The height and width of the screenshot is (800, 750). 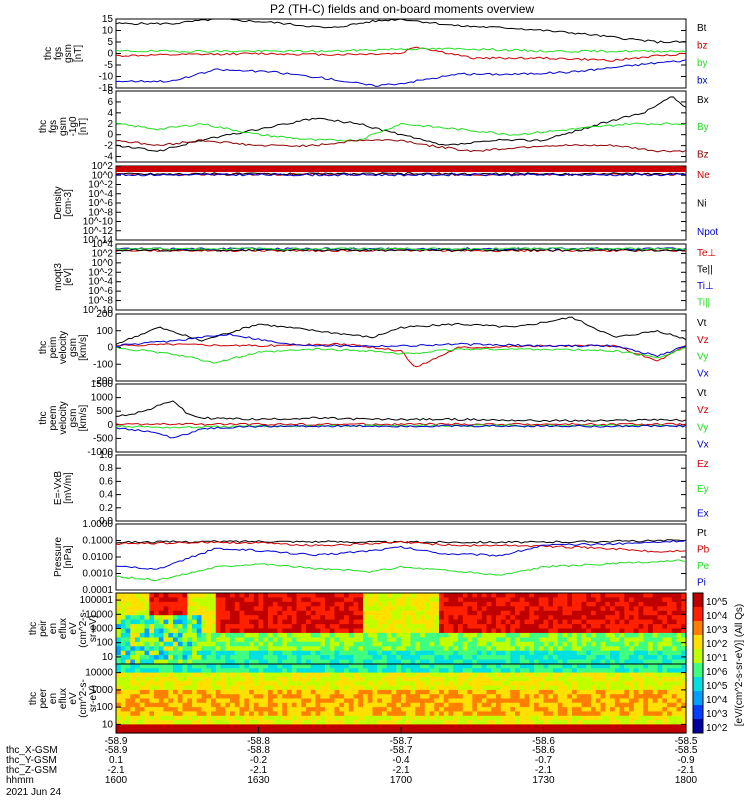 What do you see at coordinates (98, 310) in the screenshot?
I see `y-tick-label: 10^-10` at bounding box center [98, 310].